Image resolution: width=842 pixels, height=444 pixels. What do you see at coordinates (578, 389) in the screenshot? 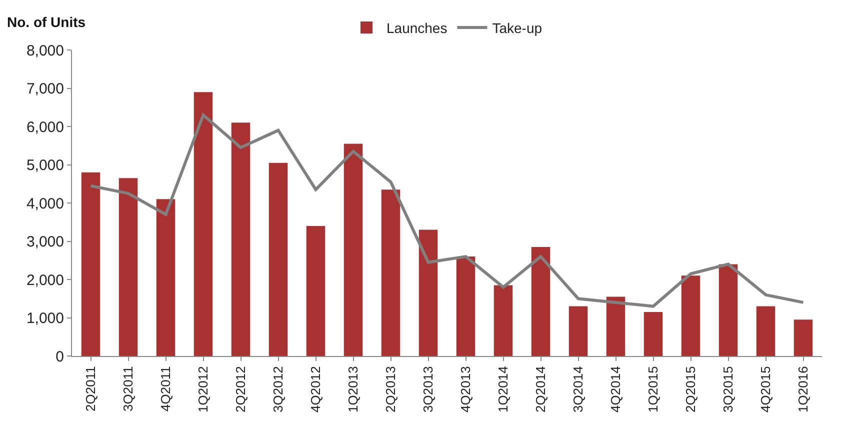
I see `x-tick-label: 3Q2014` at bounding box center [578, 389].